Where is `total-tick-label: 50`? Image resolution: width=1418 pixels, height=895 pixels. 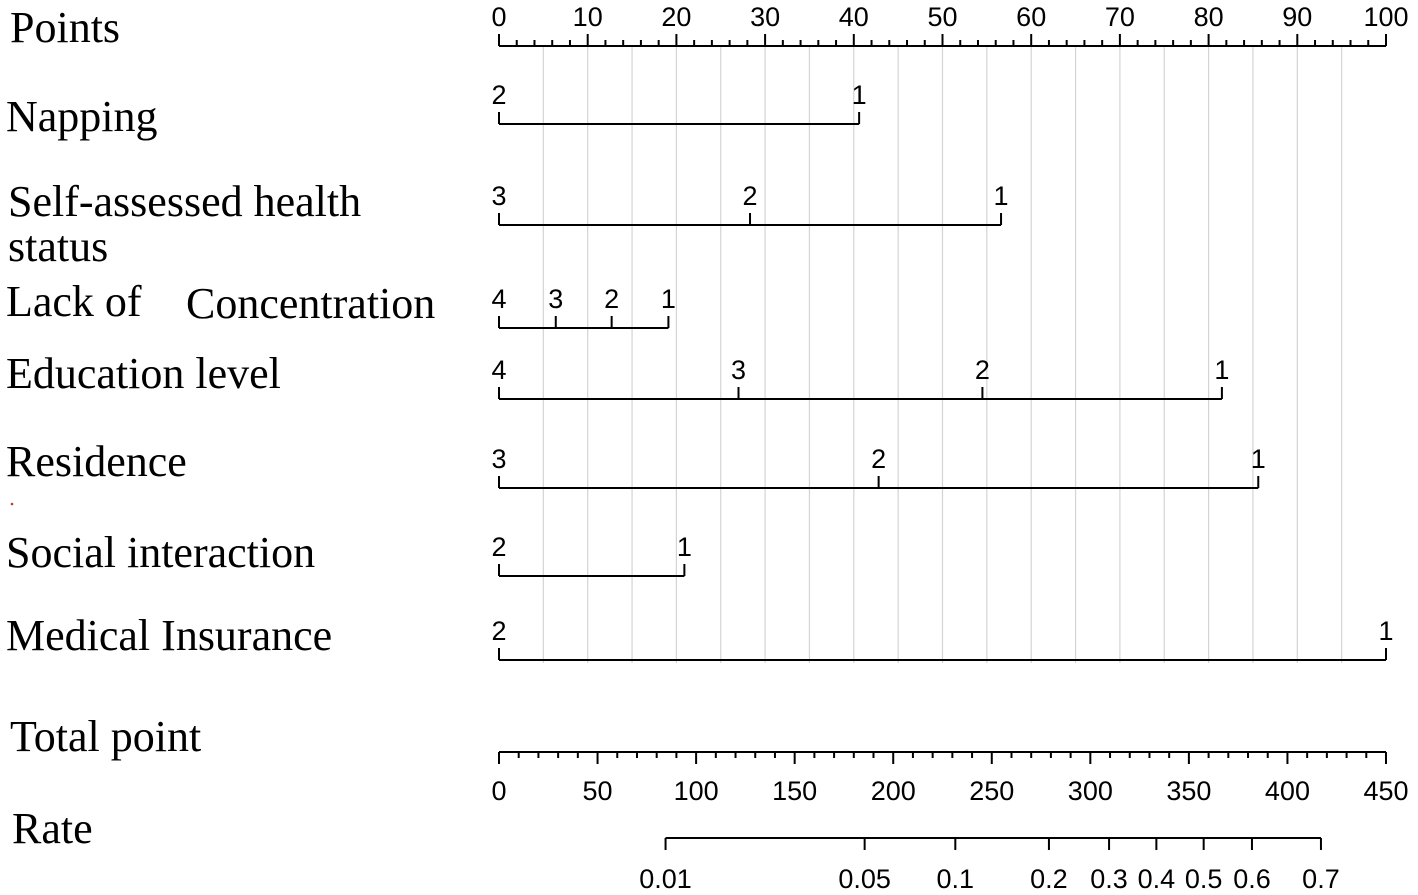
total-tick-label: 50 is located at coordinates (598, 791).